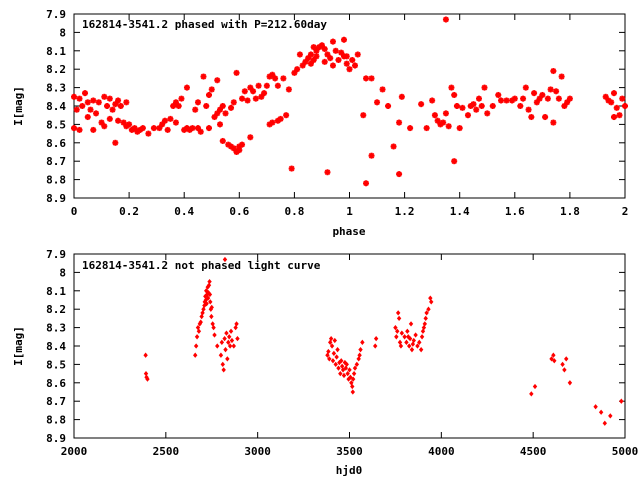  Describe the element at coordinates (129, 211) in the screenshot. I see `phased-x-tick-label: 0.2` at that location.